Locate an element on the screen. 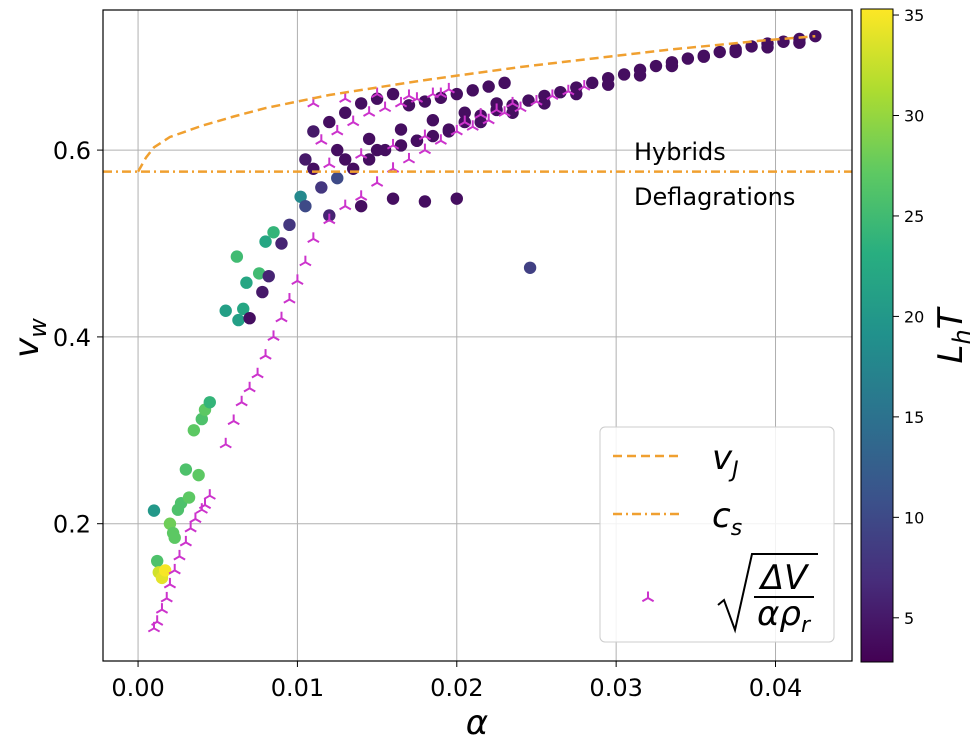  vj-curve is located at coordinates (476, 103).